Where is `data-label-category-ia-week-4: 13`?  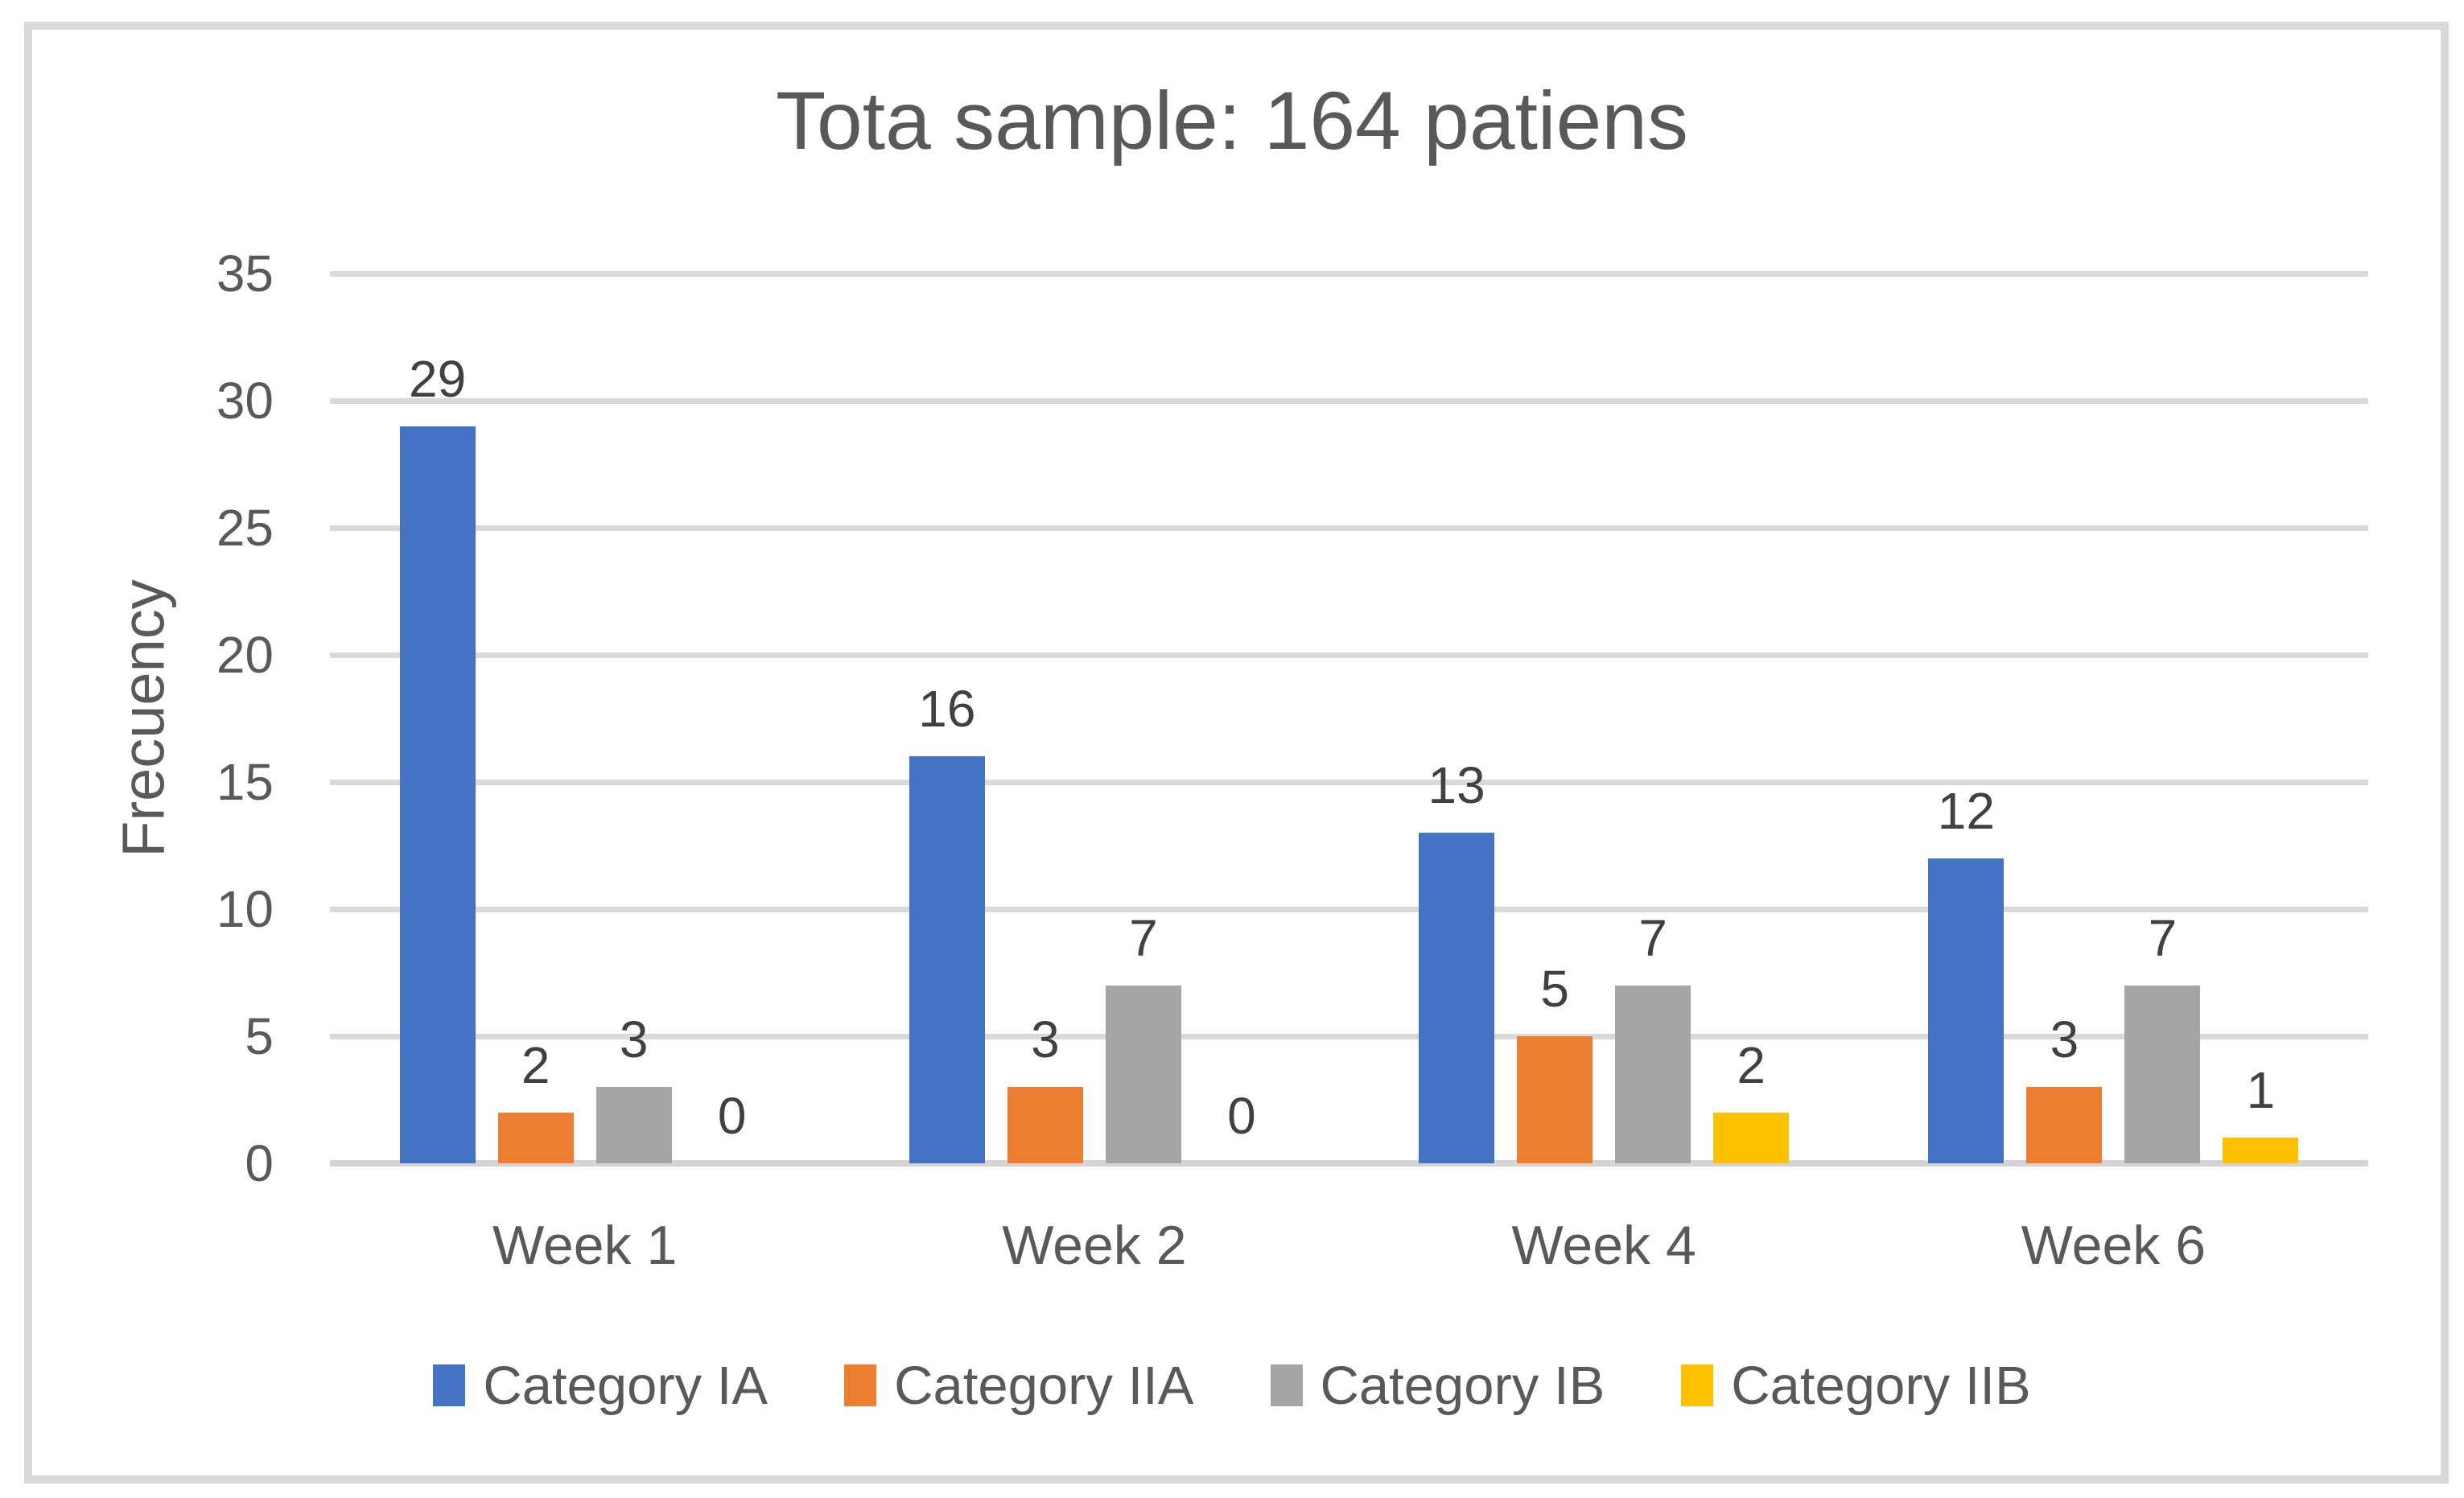
data-label-category-ia-week-4: 13 is located at coordinates (1456, 785).